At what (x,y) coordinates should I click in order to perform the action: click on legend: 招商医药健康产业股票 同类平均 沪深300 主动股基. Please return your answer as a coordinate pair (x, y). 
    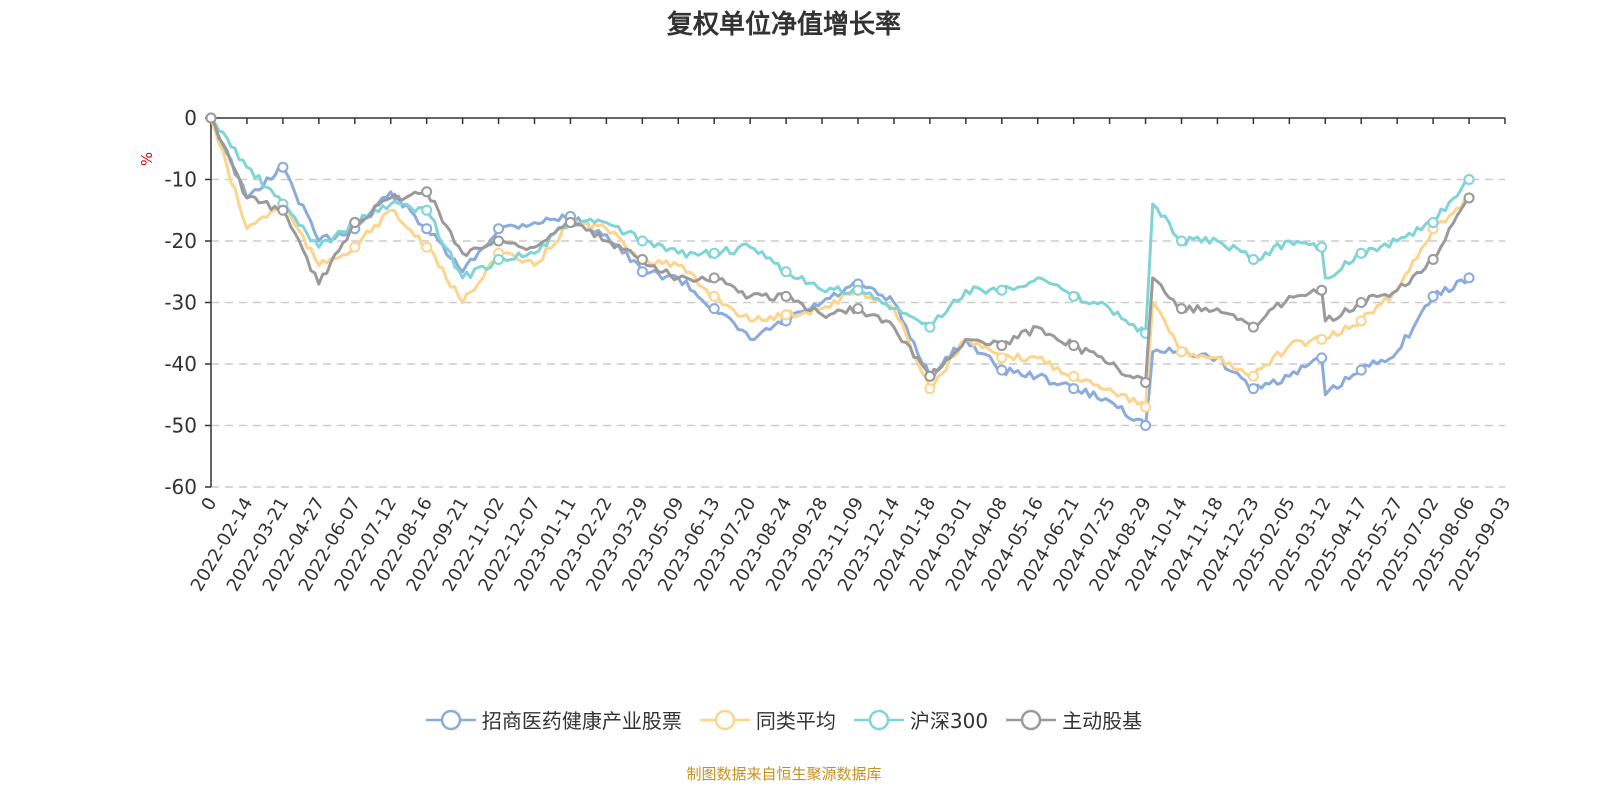
    Looking at the image, I should click on (784, 719).